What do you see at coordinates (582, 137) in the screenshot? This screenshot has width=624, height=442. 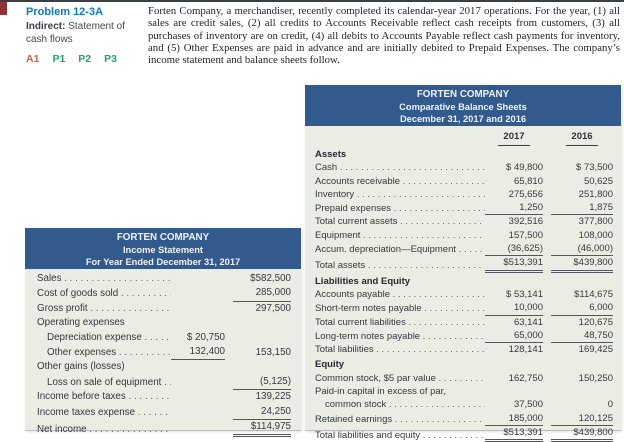 I see `column-header-2016: 2016` at bounding box center [582, 137].